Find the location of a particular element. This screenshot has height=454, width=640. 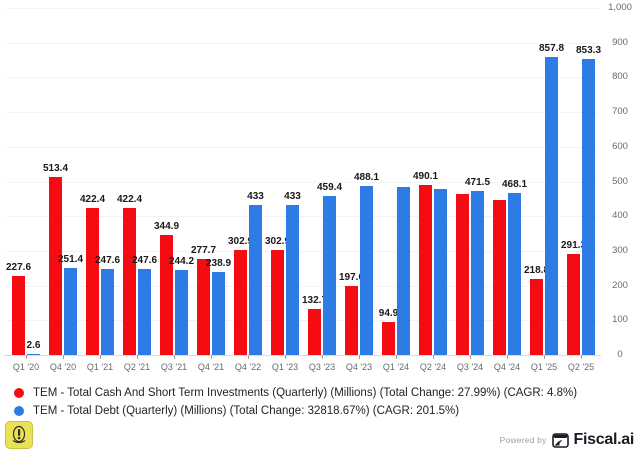

alert-icon is located at coordinates (19, 435).